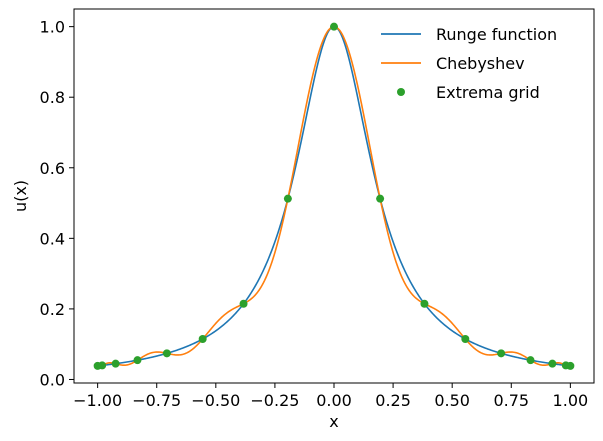 Image resolution: width=603 pixels, height=441 pixels. Describe the element at coordinates (393, 400) in the screenshot. I see `x-tick-label: 0.25` at that location.